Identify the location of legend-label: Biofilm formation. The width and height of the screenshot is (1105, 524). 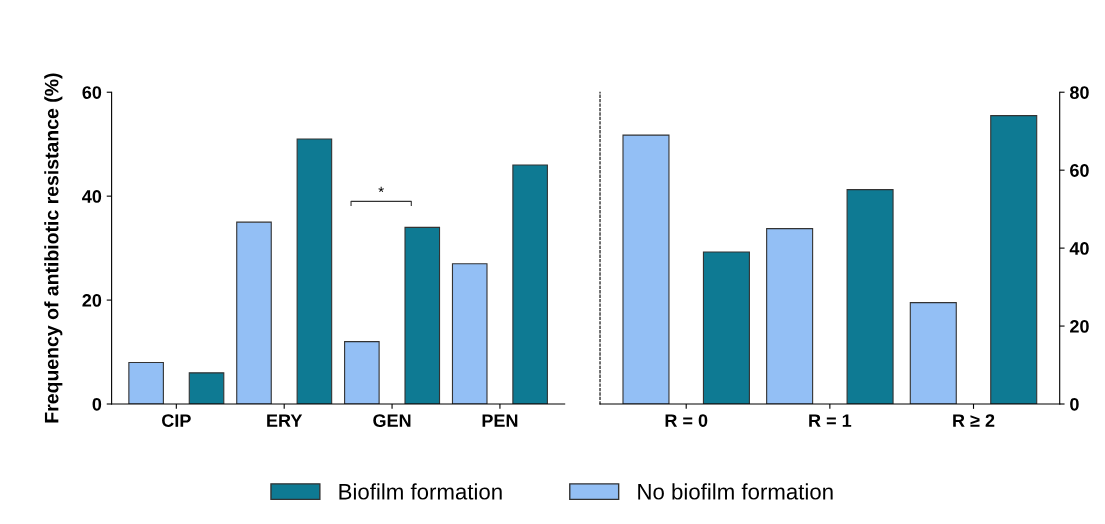
(420, 491).